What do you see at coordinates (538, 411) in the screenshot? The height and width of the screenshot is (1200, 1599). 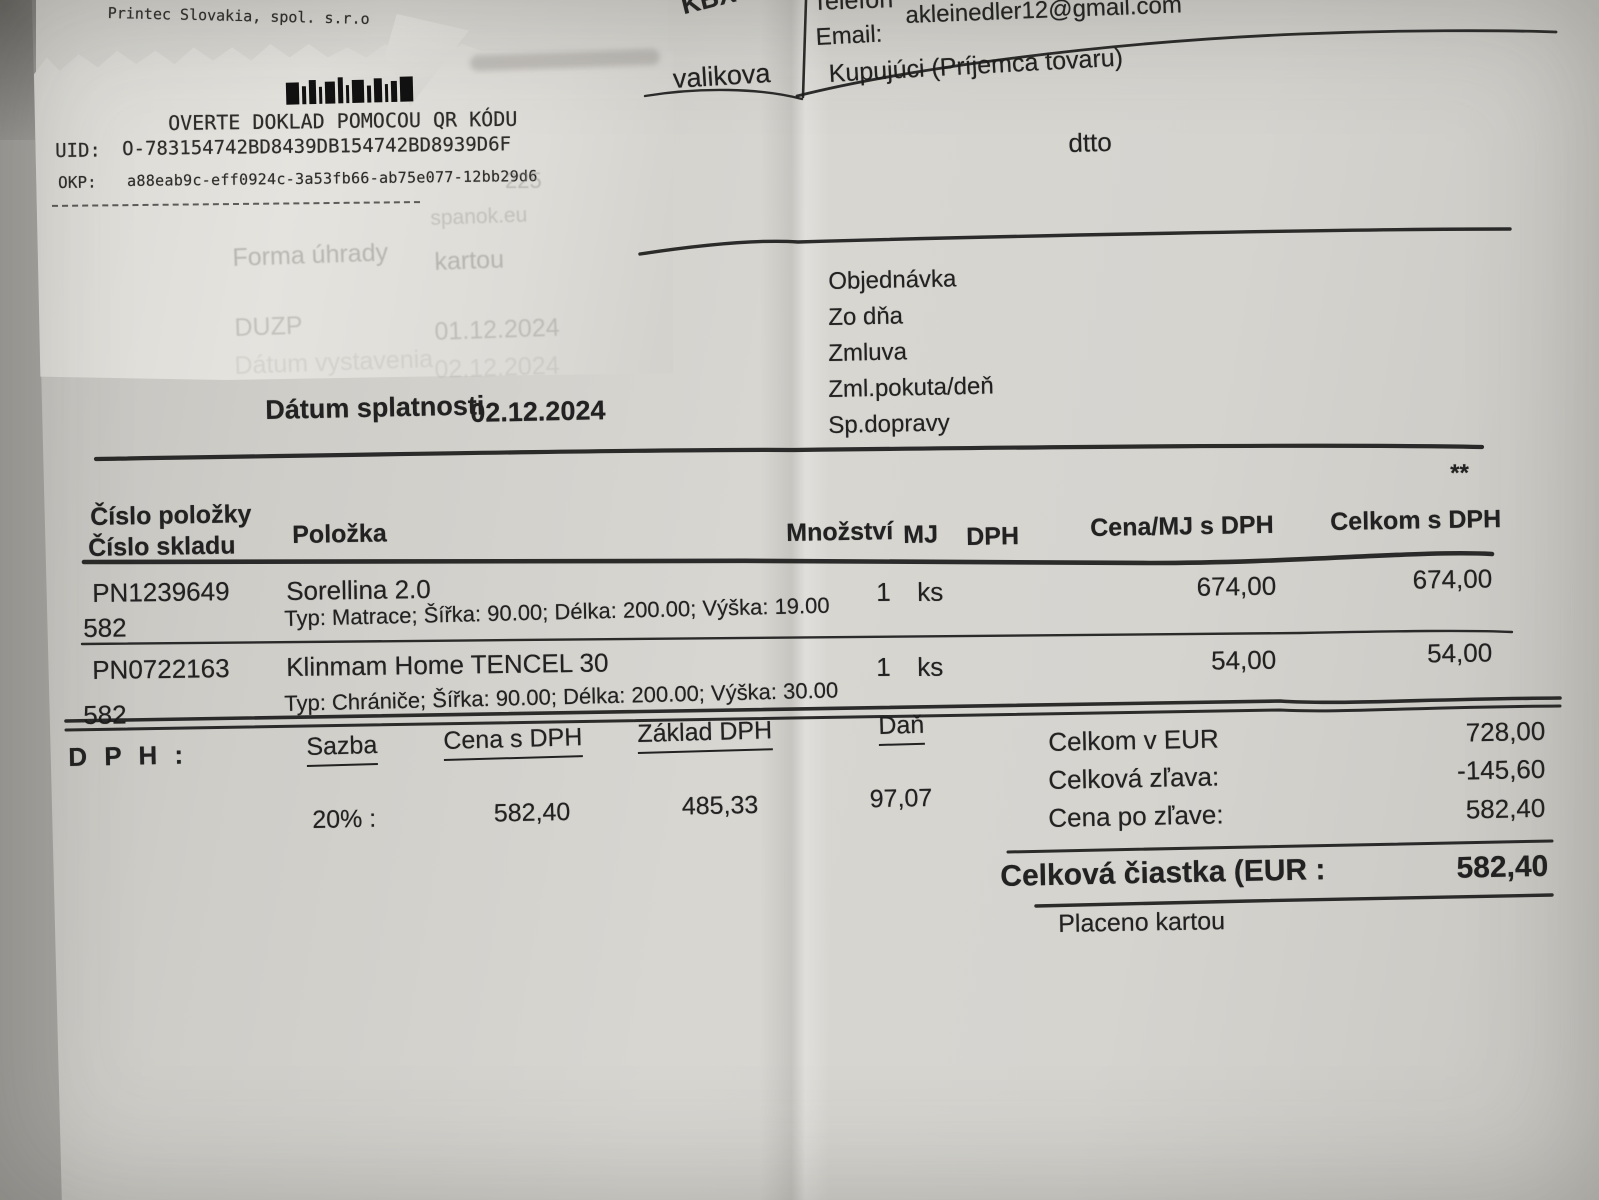 I see `due-date-value: 02.12.2024` at bounding box center [538, 411].